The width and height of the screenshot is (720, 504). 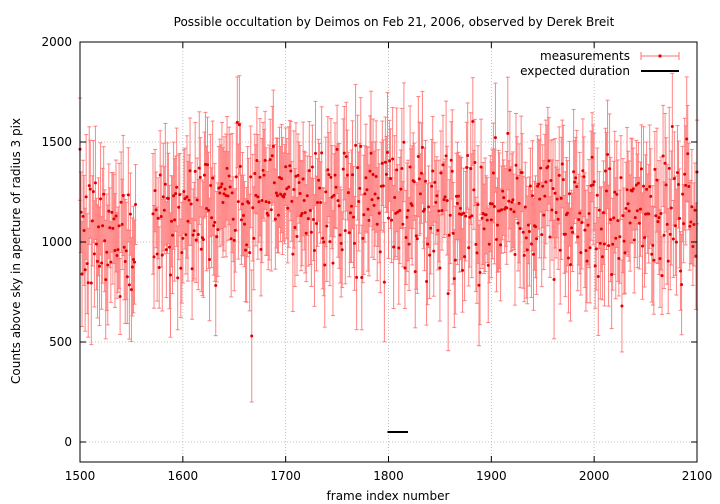 What do you see at coordinates (183, 476) in the screenshot?
I see `x-tick-label: 1600` at bounding box center [183, 476].